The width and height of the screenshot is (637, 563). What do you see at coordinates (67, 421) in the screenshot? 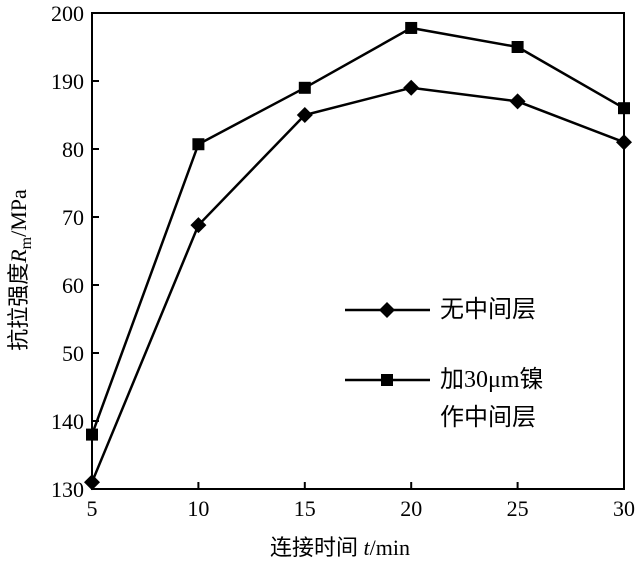
I see `y-tick-label: 140` at bounding box center [67, 421].